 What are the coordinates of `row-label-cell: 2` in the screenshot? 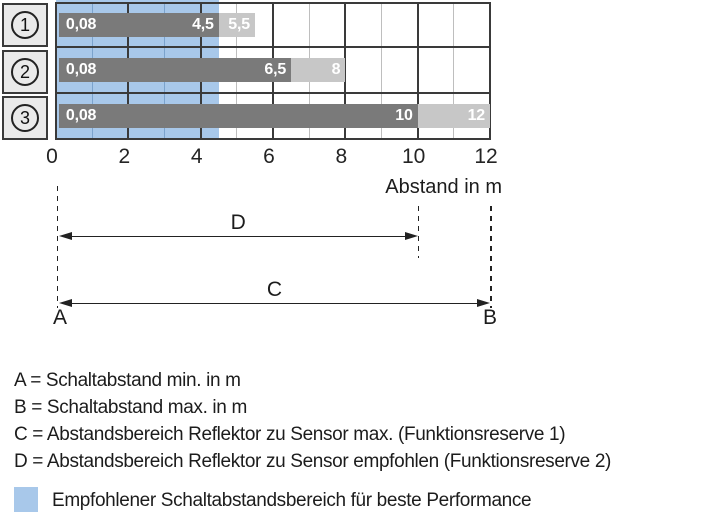 It's located at (25, 72).